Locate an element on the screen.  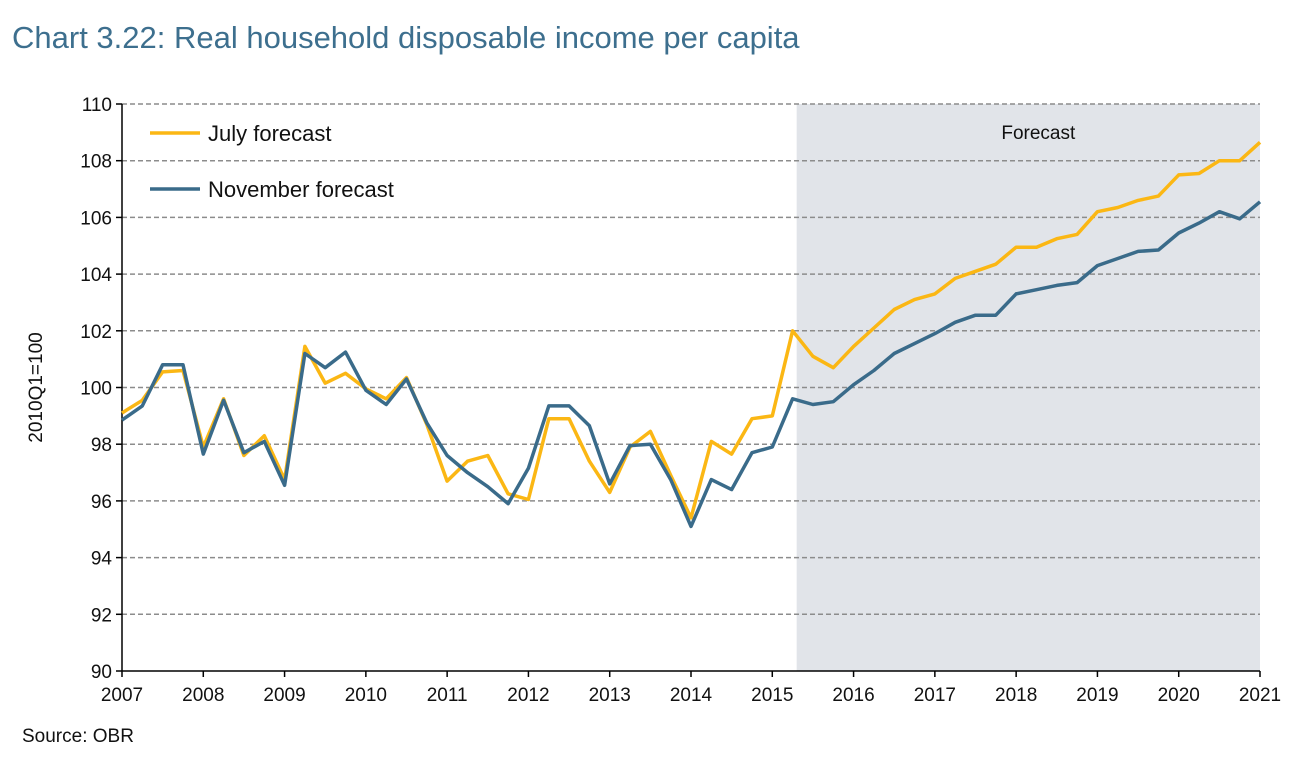
y-tick-label: 96 is located at coordinates (101, 502).